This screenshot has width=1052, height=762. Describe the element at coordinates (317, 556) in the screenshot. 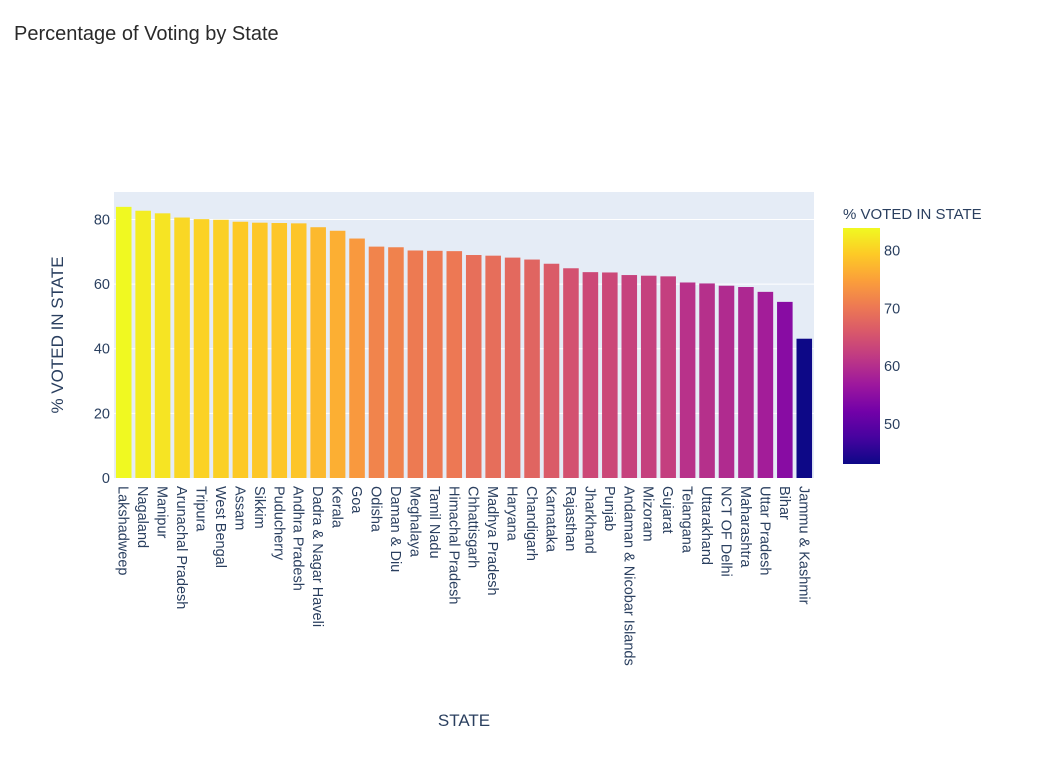

I see `x-tick-label: Dadra & Nagar Haveli` at that location.